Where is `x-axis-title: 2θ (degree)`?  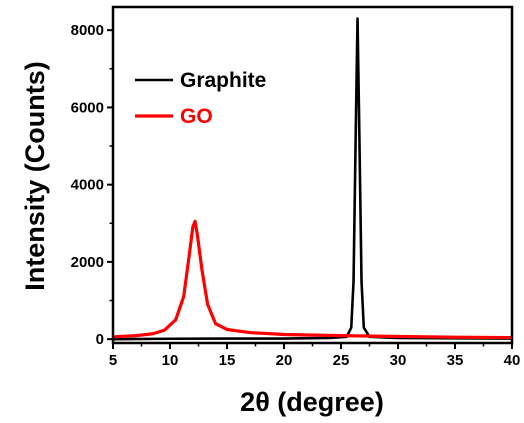 x-axis-title: 2θ (degree) is located at coordinates (312, 402).